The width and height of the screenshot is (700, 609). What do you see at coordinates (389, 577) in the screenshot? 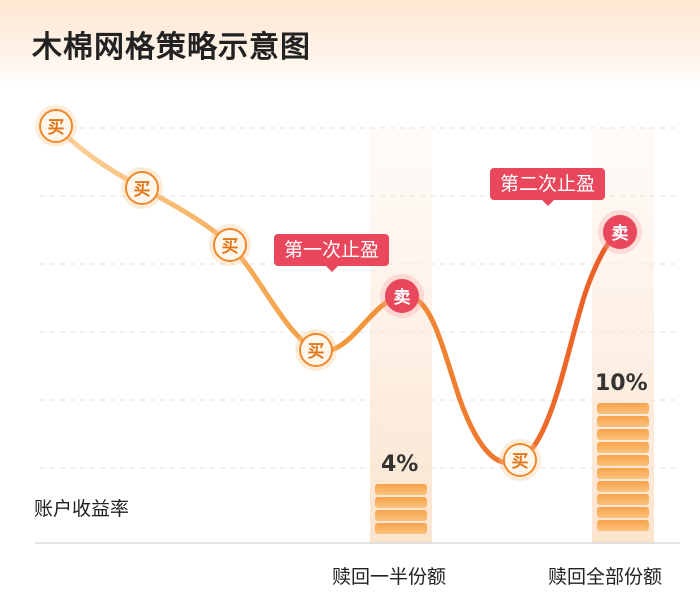
I see `stage-1-action: 赎回一半份额` at bounding box center [389, 577].